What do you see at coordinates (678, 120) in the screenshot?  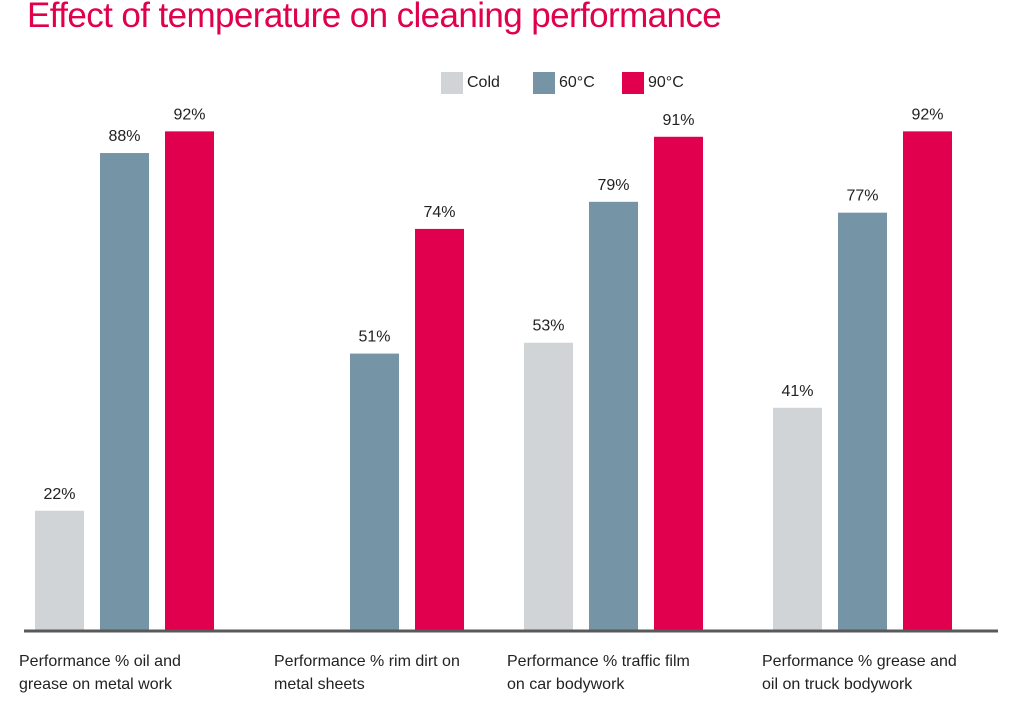 I see `bar-label-90c-2: 91%` at bounding box center [678, 120].